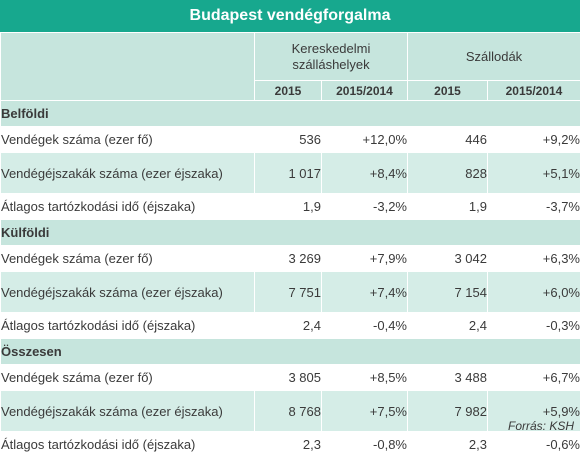  I want to click on cell-change: +8,5%, so click(365, 378).